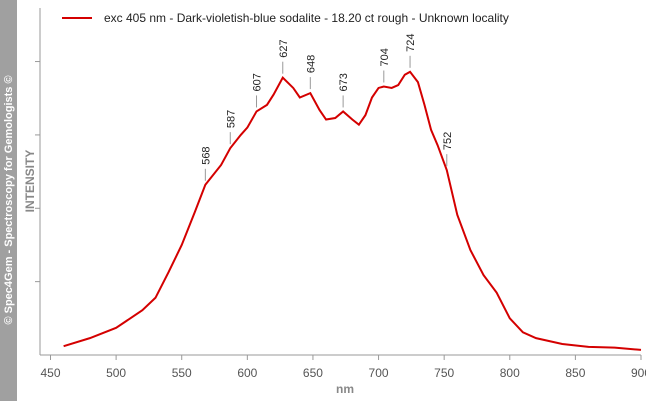 The image size is (646, 406). Describe the element at coordinates (258, 82) in the screenshot. I see `peak-label: 607` at that location.